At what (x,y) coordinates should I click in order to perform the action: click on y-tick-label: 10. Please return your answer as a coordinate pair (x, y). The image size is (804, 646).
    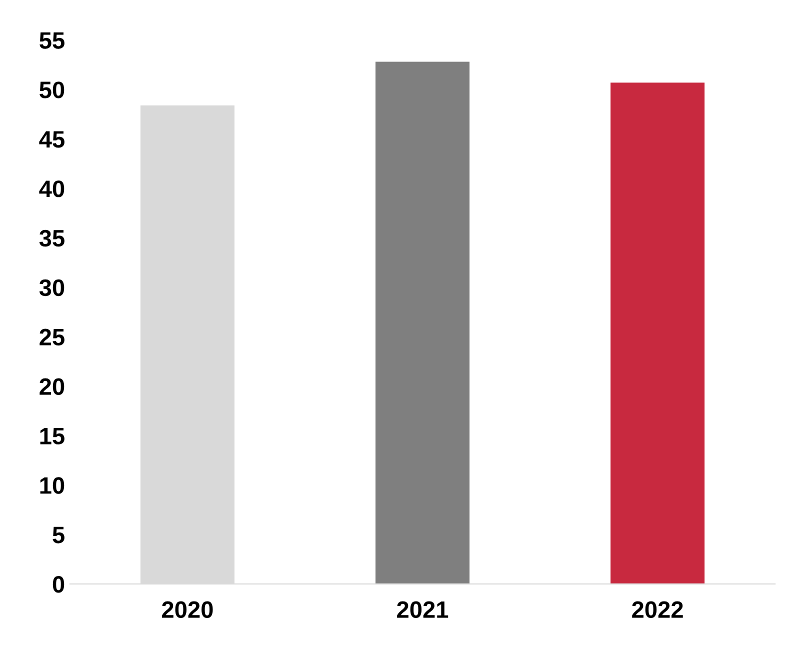
    Looking at the image, I should click on (52, 485).